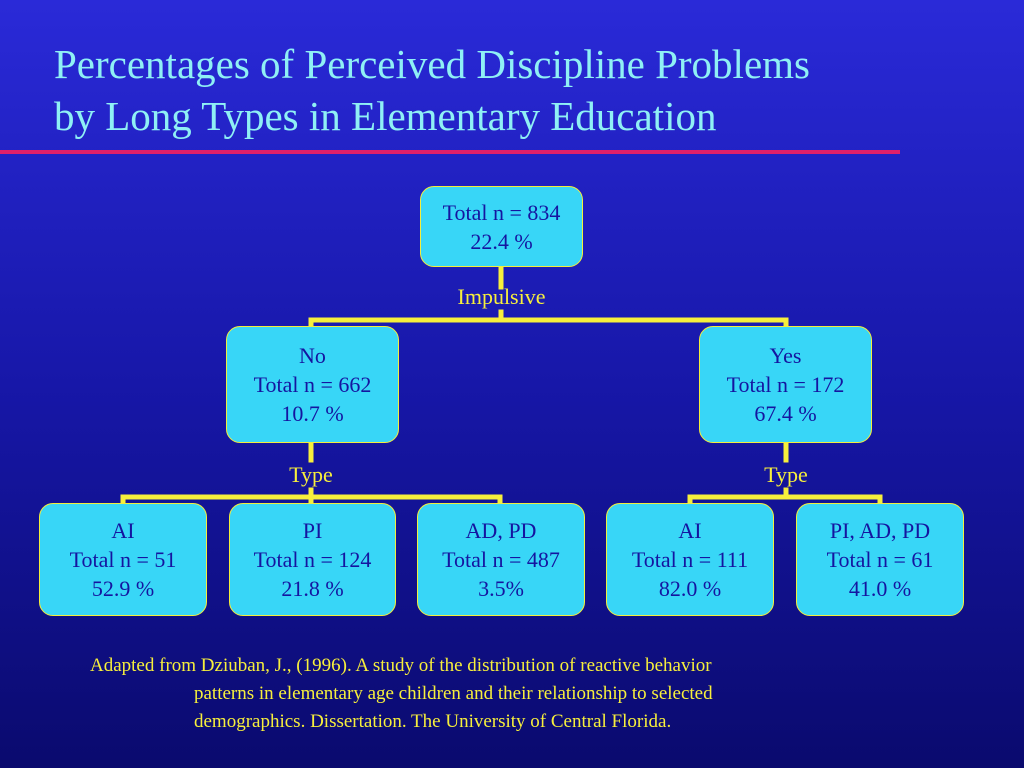  I want to click on leaf-total: Total n = 51, so click(123, 559).